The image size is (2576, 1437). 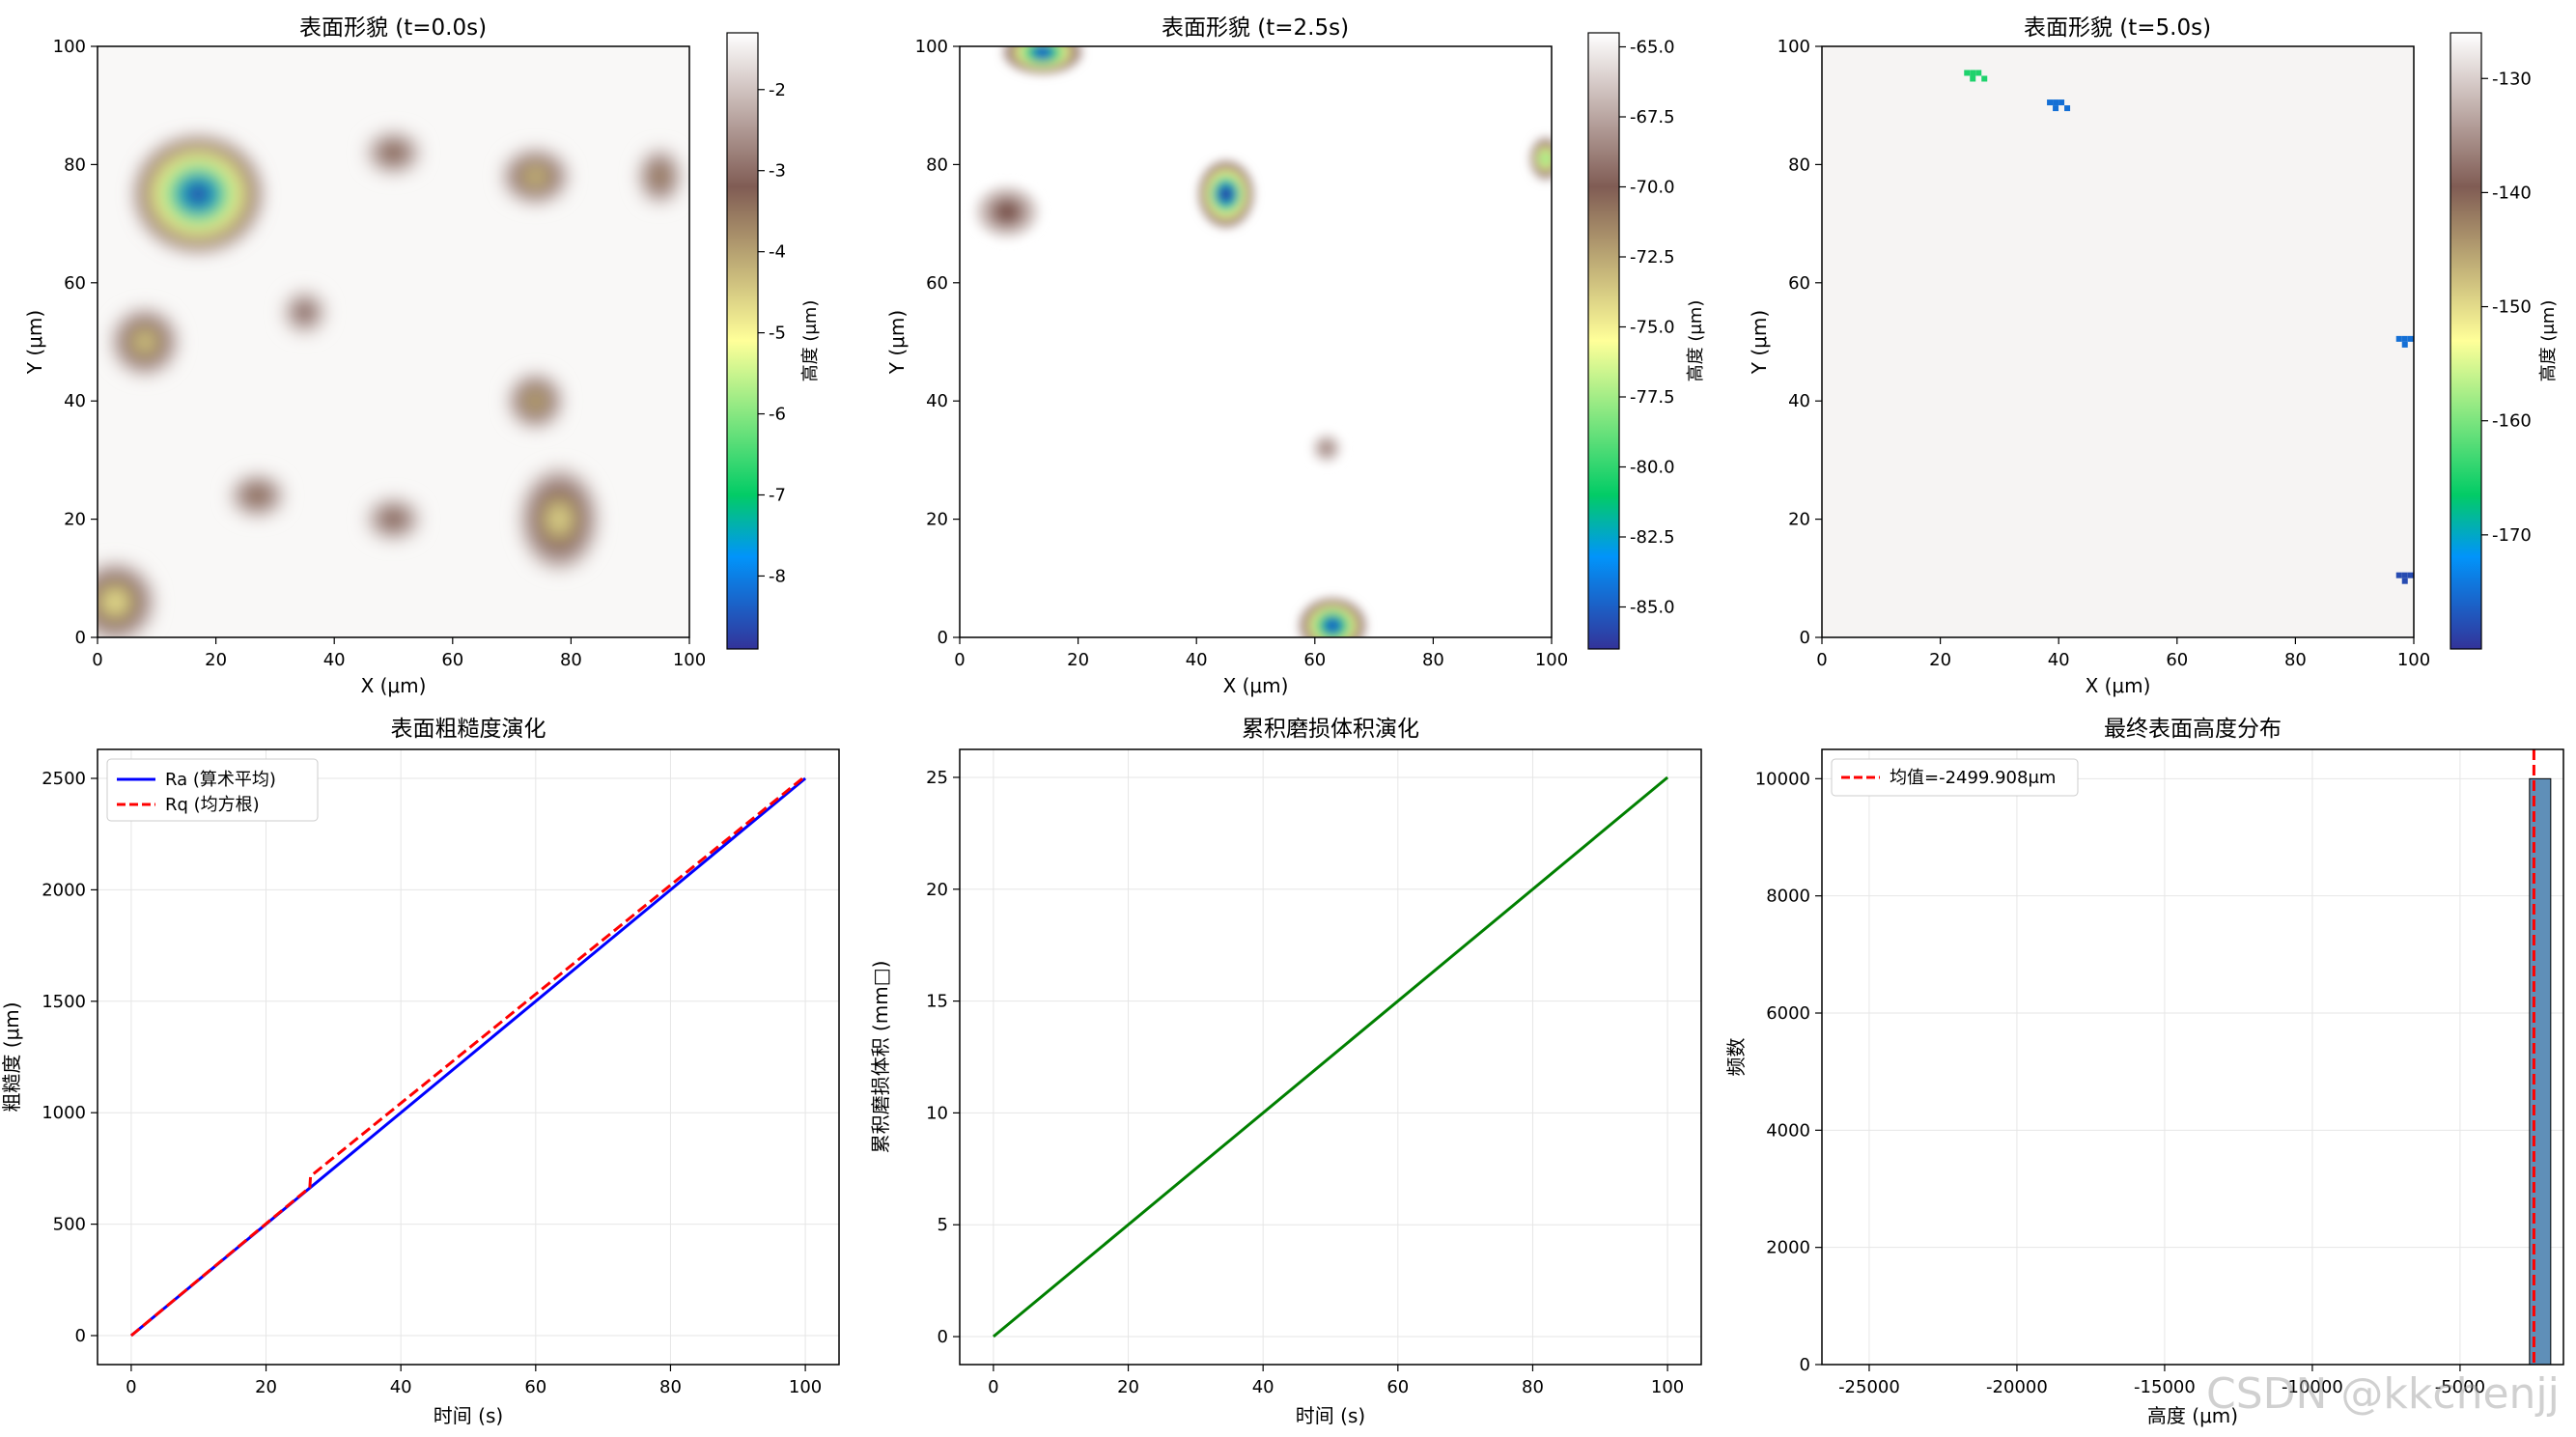 What do you see at coordinates (1653, 48) in the screenshot?
I see `colorbar-tick-label: -65.0` at bounding box center [1653, 48].